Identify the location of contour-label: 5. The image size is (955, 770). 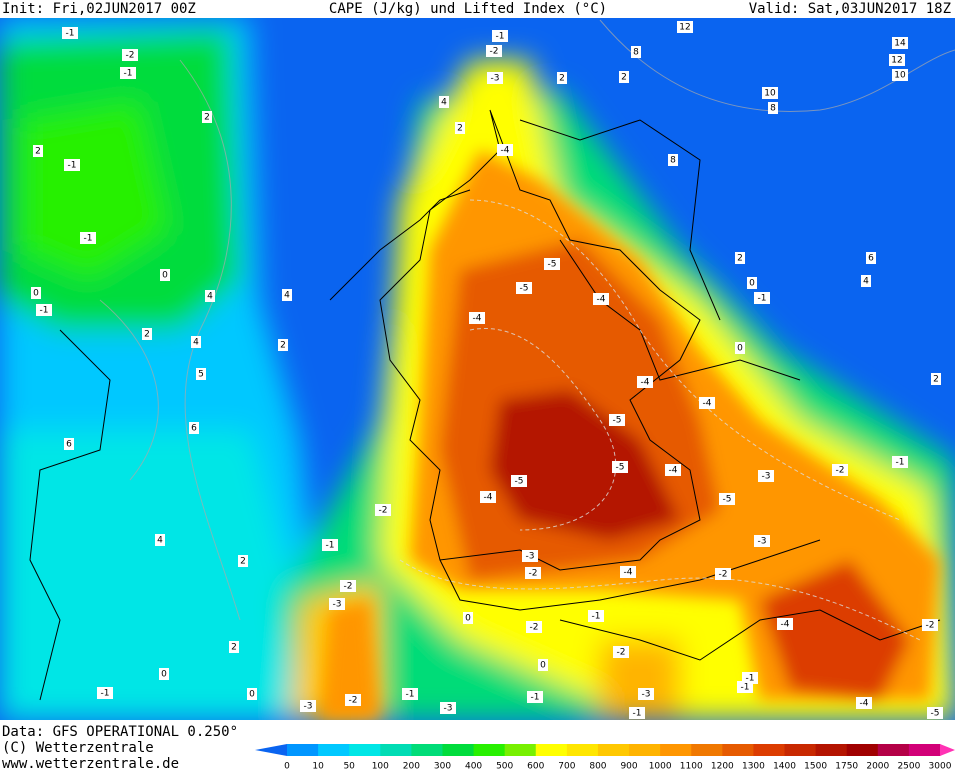
(201, 374).